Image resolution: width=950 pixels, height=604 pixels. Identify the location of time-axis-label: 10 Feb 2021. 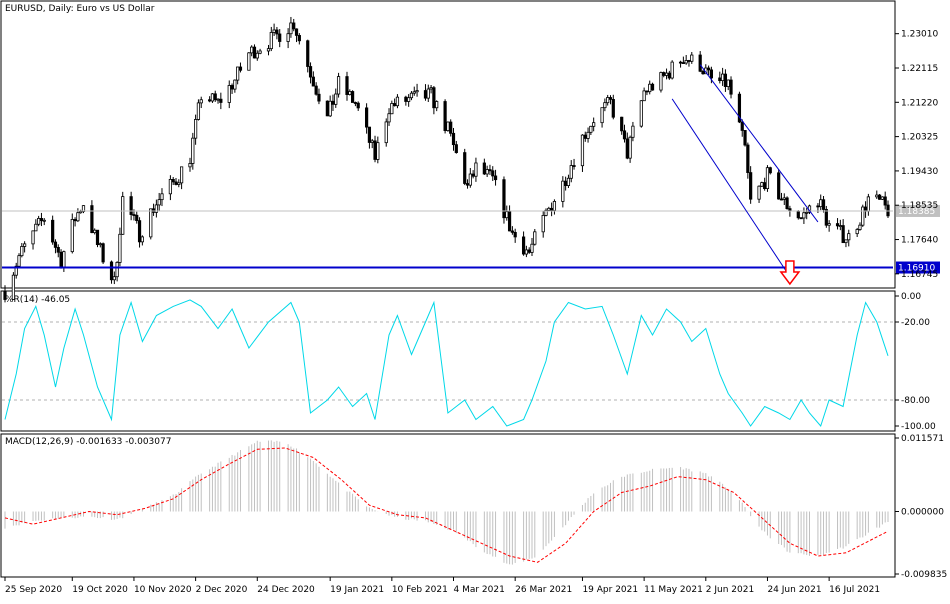
(420, 590).